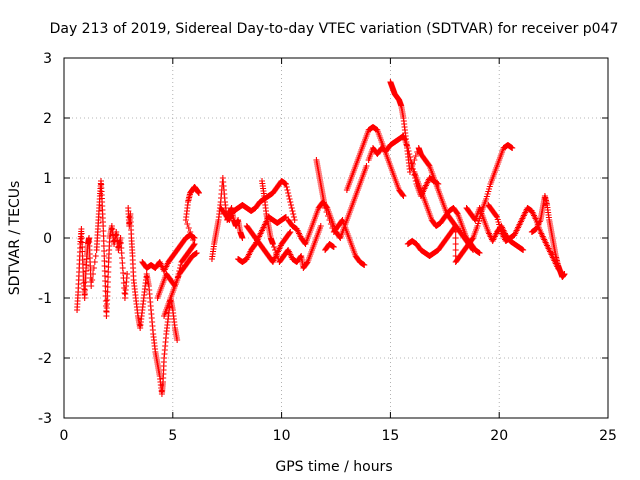 This screenshot has height=480, width=640. Describe the element at coordinates (45, 359) in the screenshot. I see `y-tick-label: -2` at that location.